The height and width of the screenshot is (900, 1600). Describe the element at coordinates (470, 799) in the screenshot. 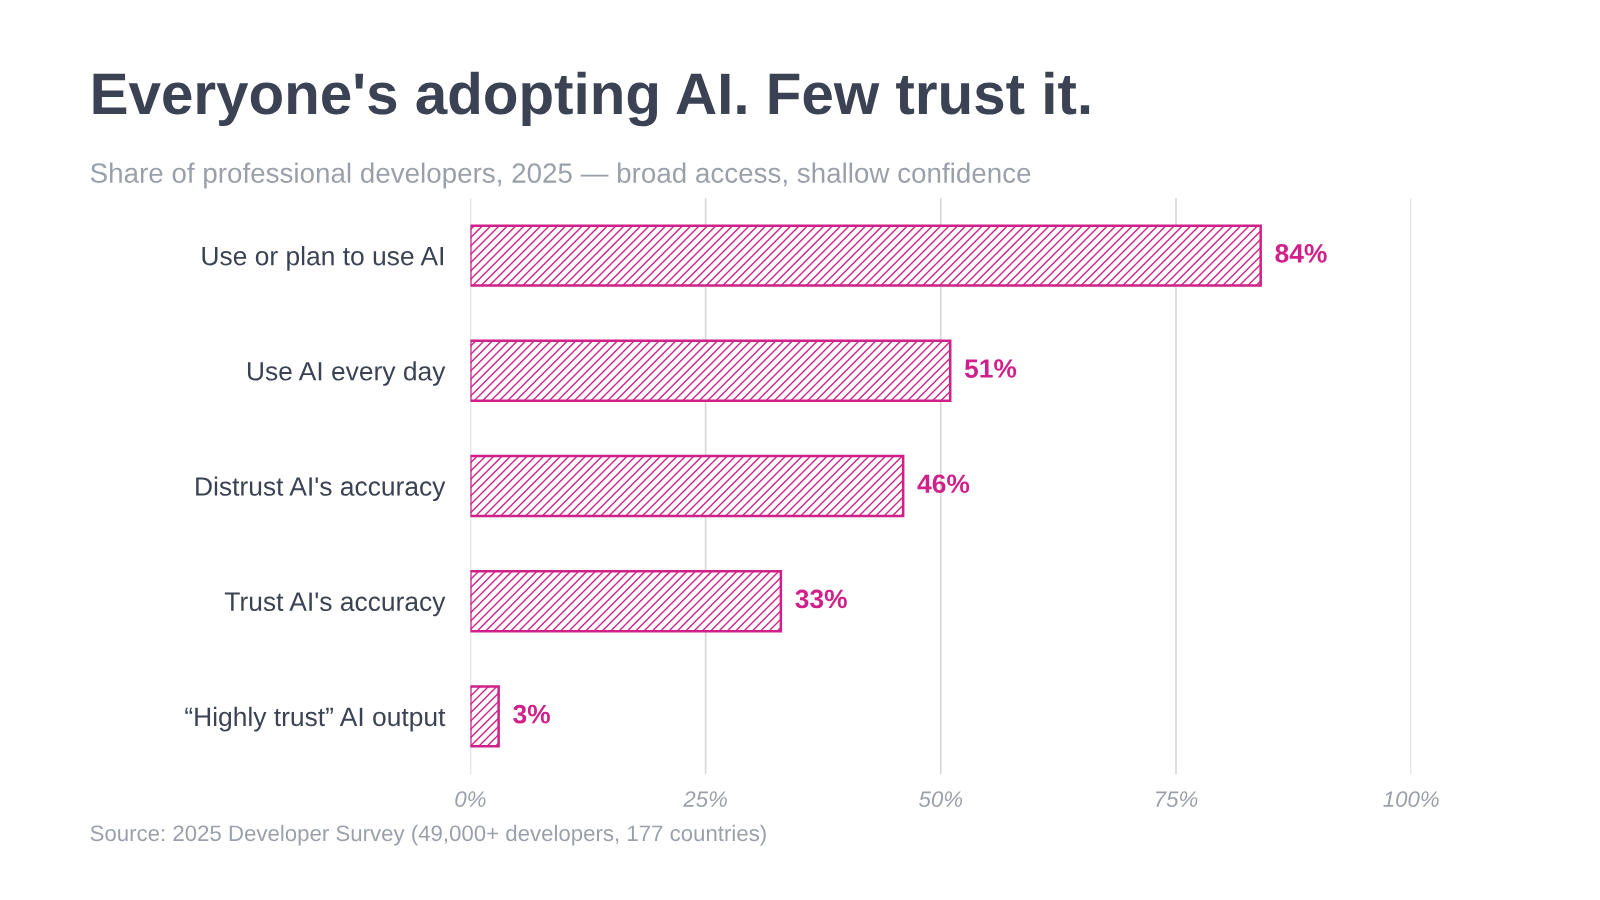

I see `x-tick-label: 0%` at that location.